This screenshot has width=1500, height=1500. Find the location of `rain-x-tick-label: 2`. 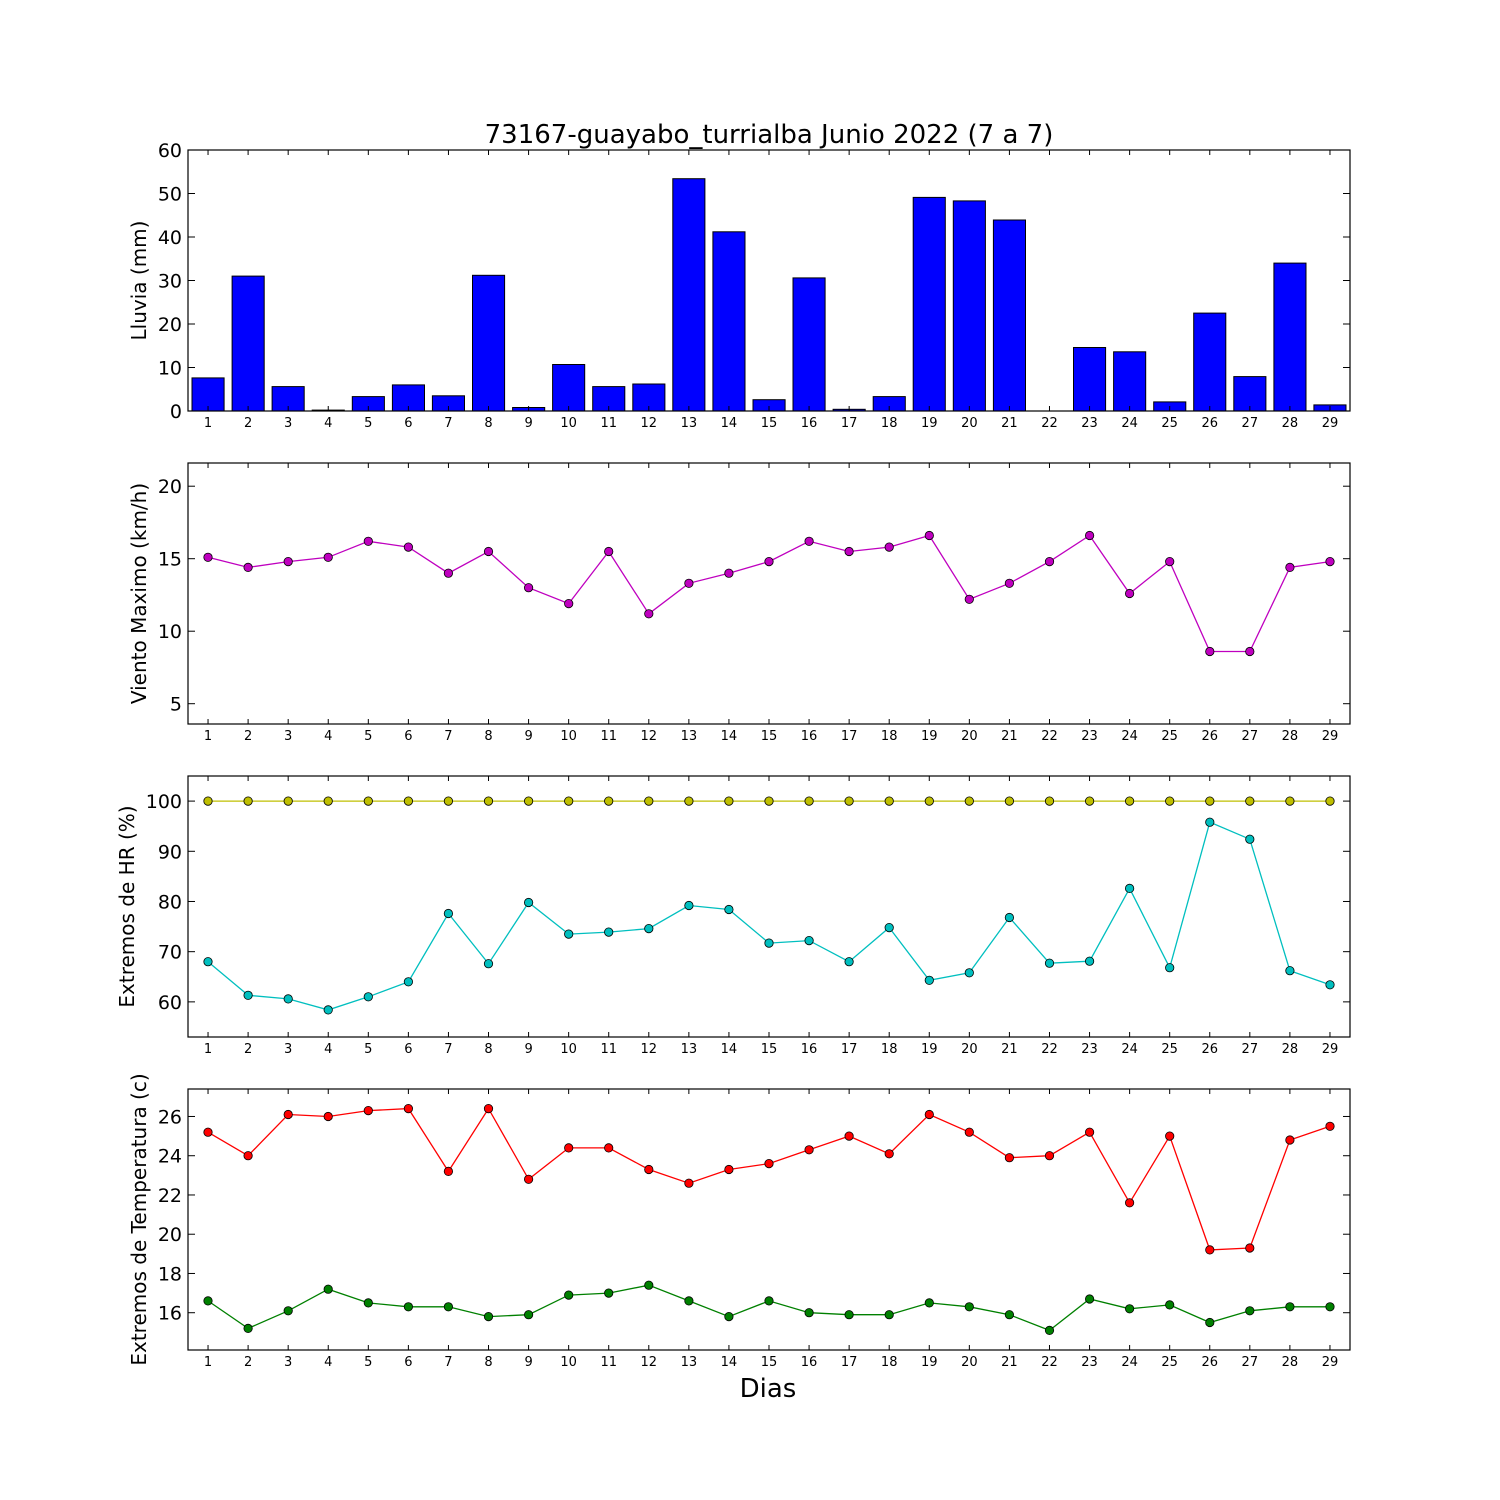

rain-x-tick-label: 2 is located at coordinates (248, 423).